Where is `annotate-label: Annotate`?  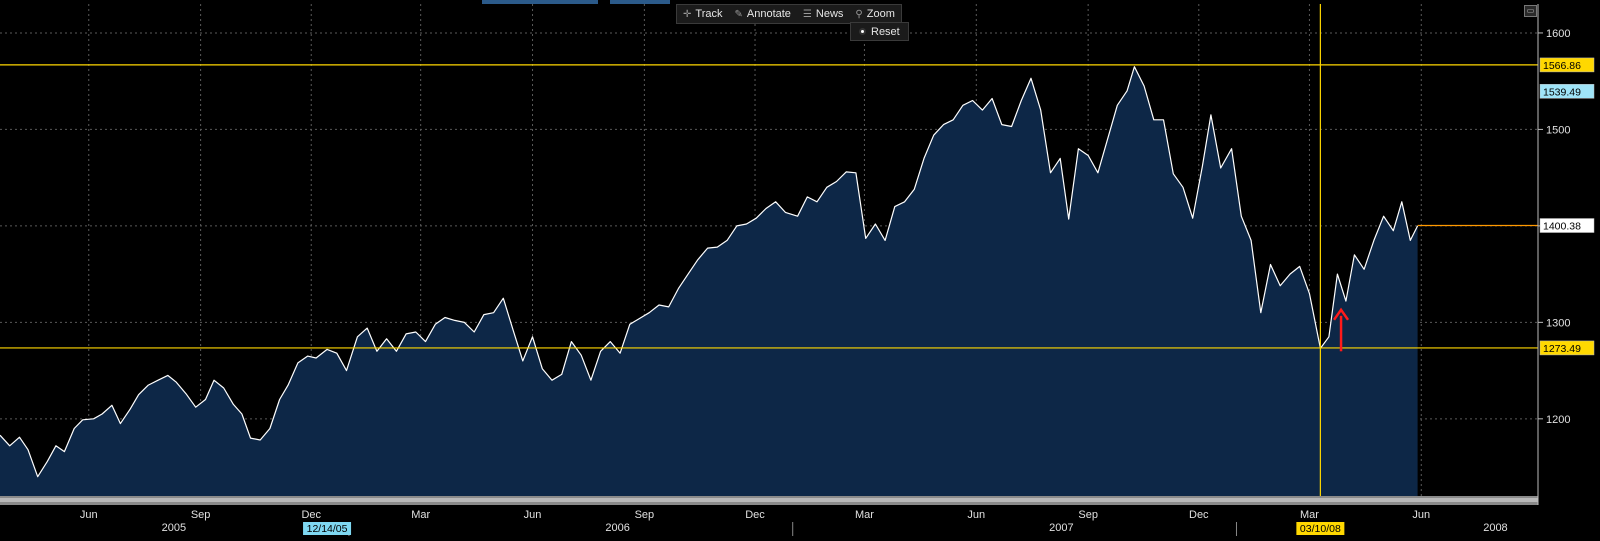
annotate-label: Annotate is located at coordinates (768, 14).